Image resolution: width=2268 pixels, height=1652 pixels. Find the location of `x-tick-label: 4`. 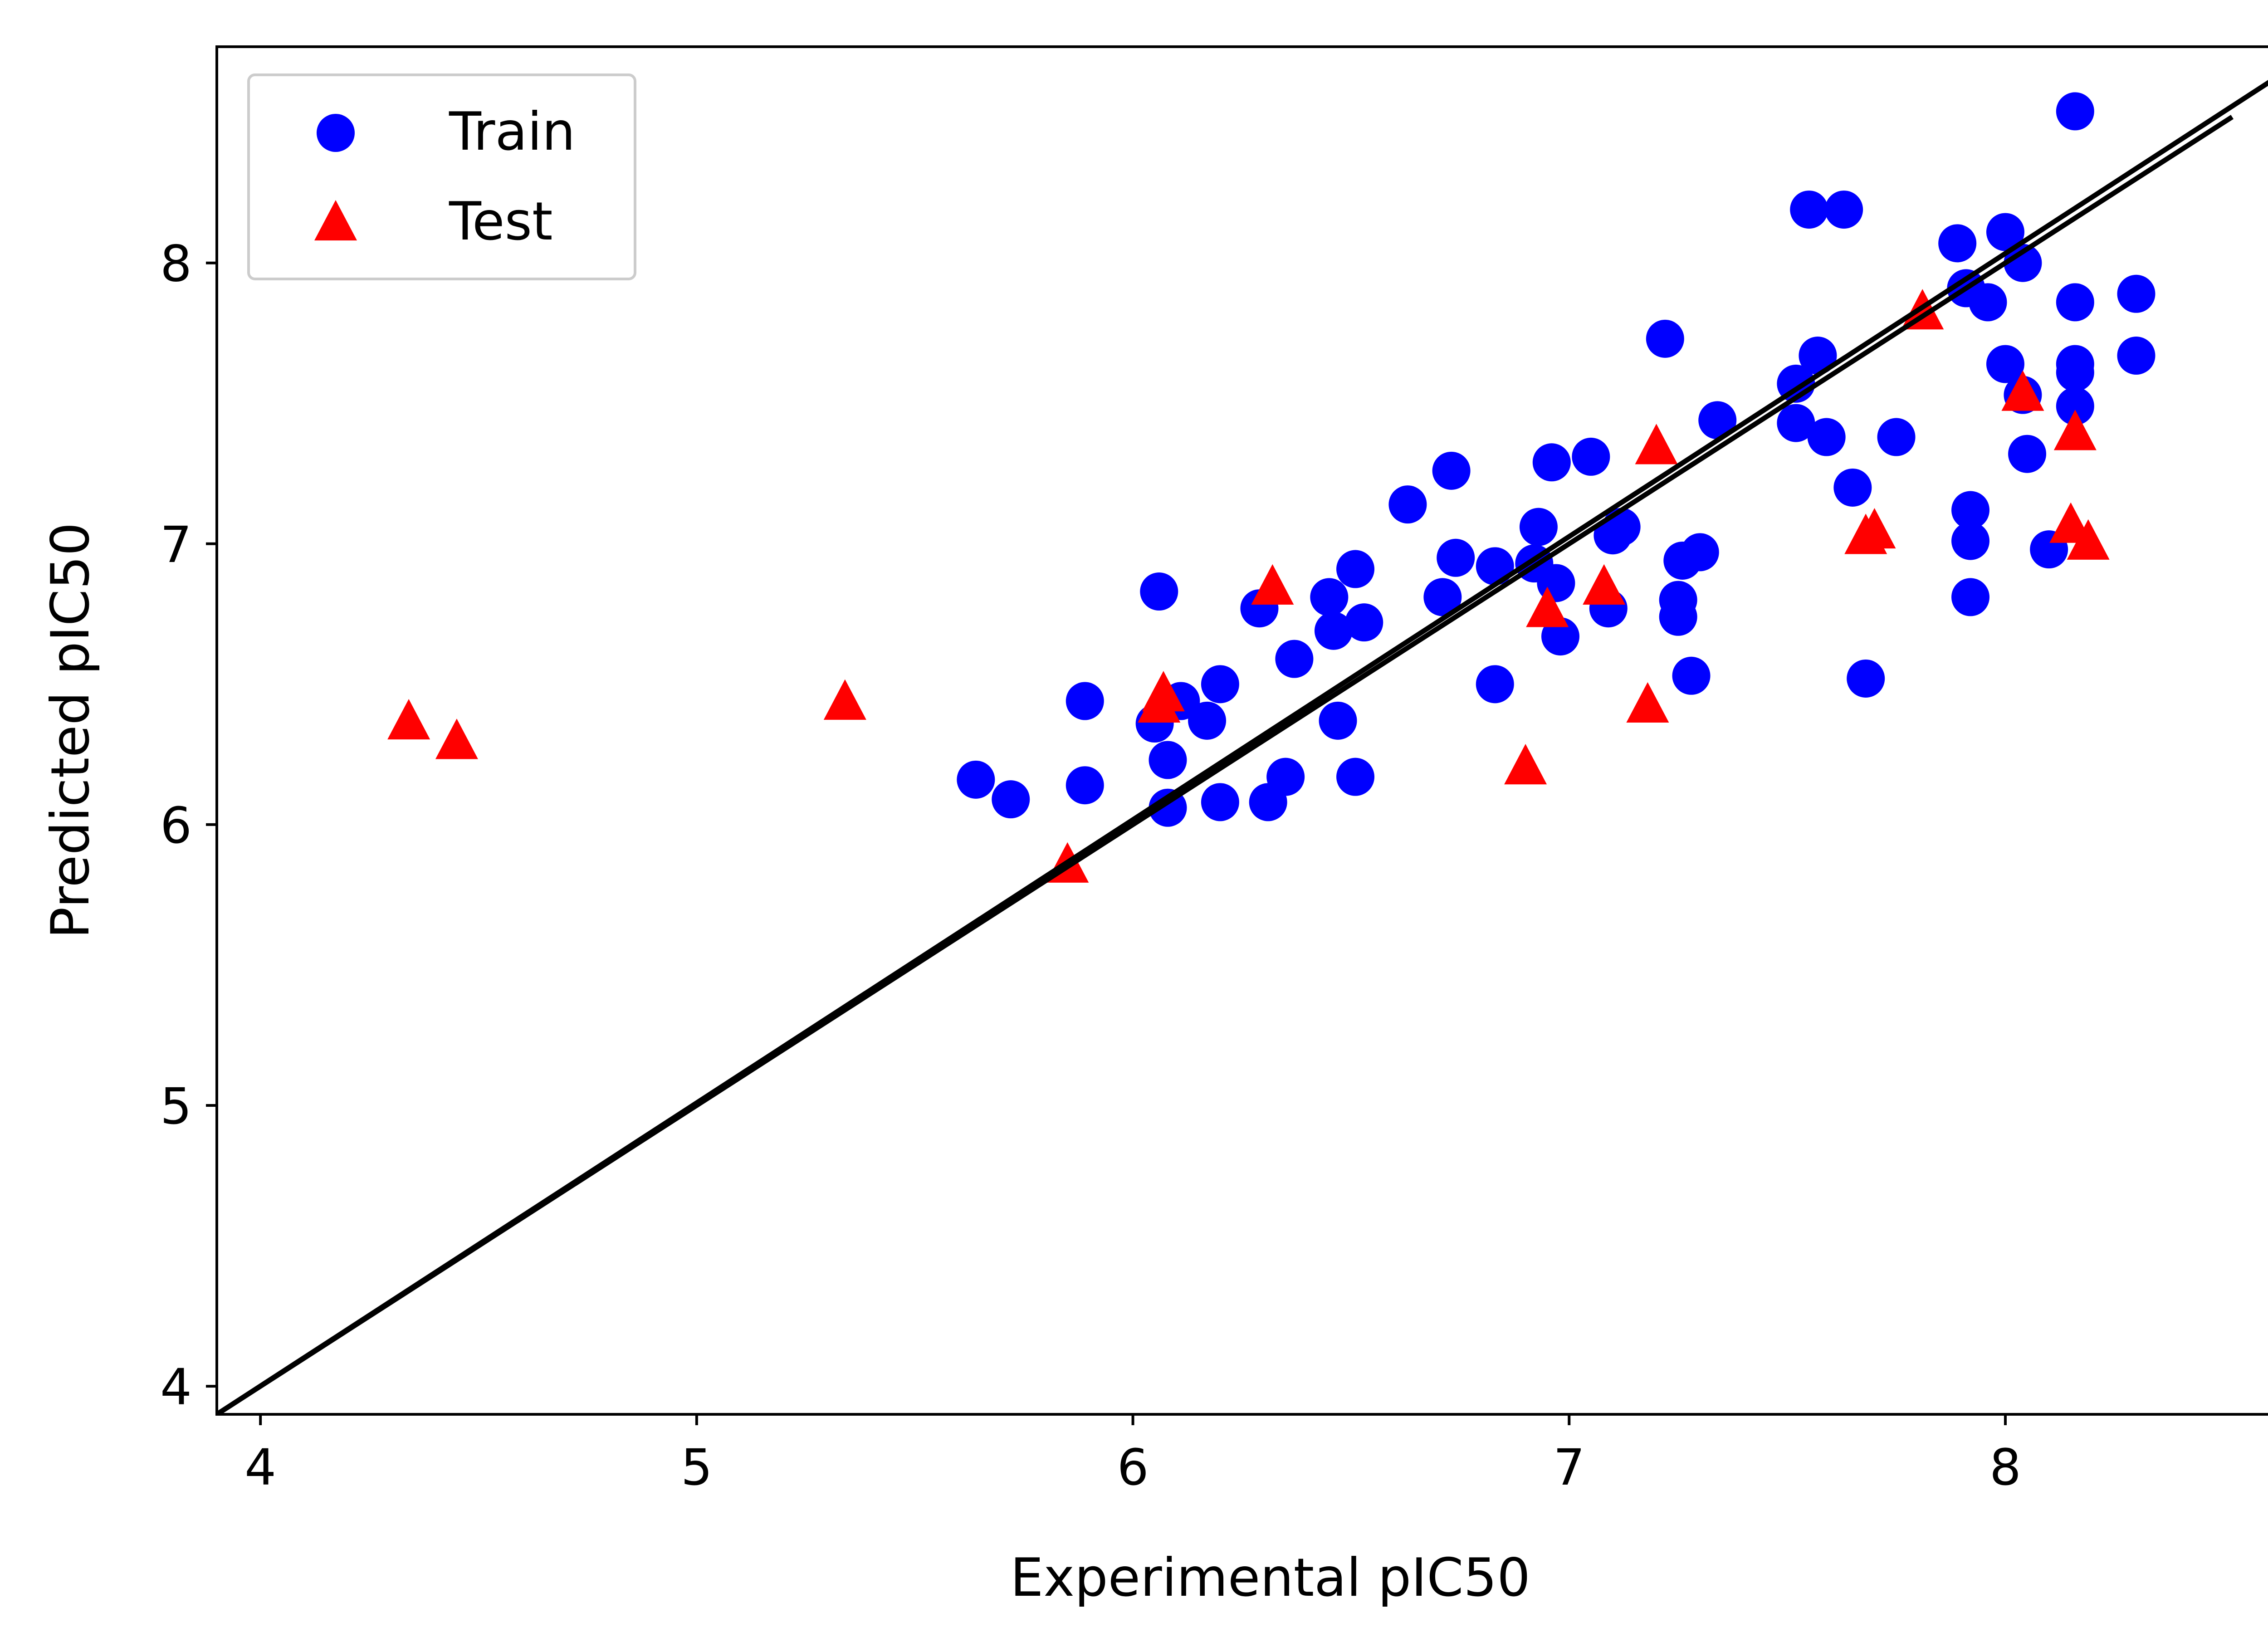

x-tick-label: 4 is located at coordinates (260, 1467).